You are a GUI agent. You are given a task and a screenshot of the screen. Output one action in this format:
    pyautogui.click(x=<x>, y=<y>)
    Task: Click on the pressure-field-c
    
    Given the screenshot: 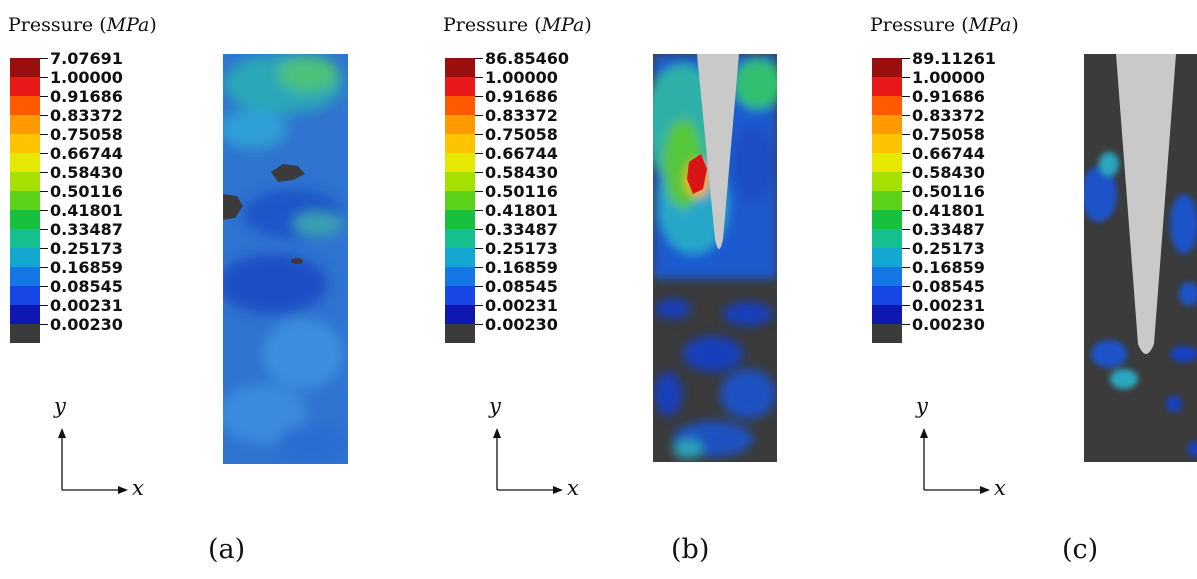 What is the action you would take?
    pyautogui.click(x=1140, y=258)
    